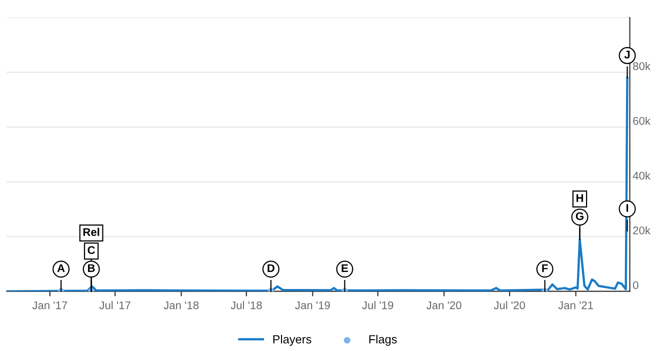 The width and height of the screenshot is (670, 351). Describe the element at coordinates (246, 305) in the screenshot. I see `x-tick-label: Jul '18` at that location.